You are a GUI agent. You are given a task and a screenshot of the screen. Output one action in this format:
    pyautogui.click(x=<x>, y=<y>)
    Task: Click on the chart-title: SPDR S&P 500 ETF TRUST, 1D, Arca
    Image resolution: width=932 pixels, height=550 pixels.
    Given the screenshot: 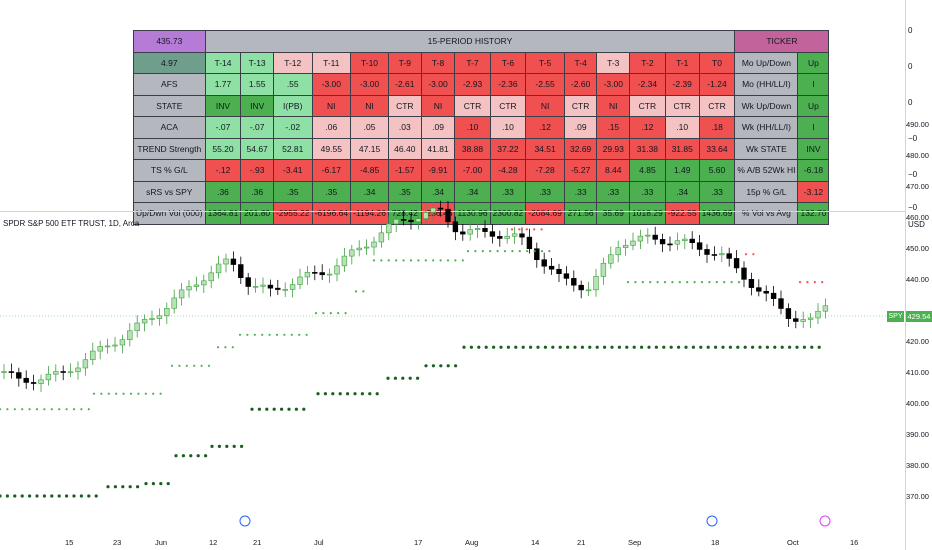 What is the action you would take?
    pyautogui.click(x=71, y=223)
    